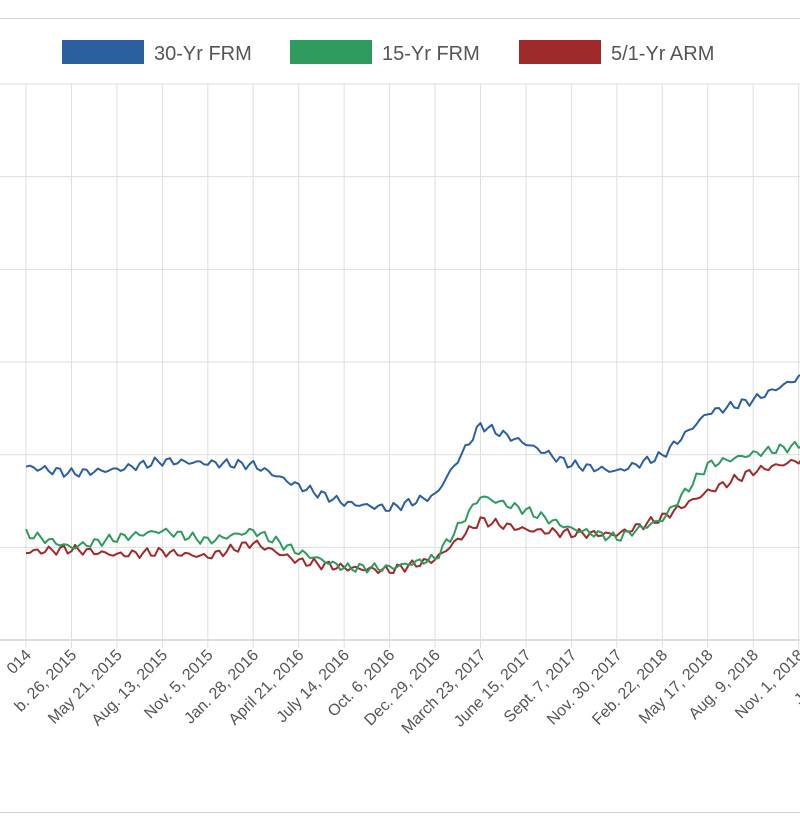 Image resolution: width=800 pixels, height=832 pixels. What do you see at coordinates (19, 662) in the screenshot?
I see `x-tick-label: 014` at bounding box center [19, 662].